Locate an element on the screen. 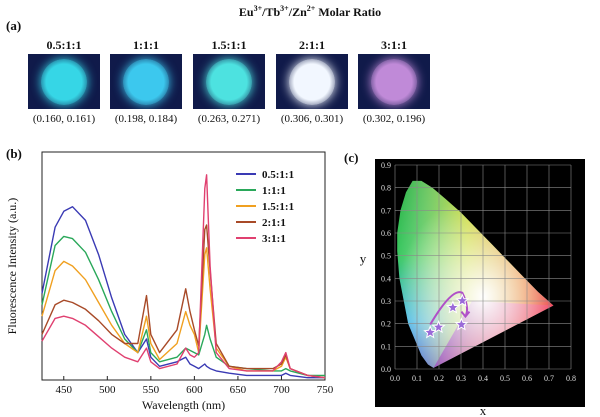  x-tick-label: 0.7 is located at coordinates (549, 378).